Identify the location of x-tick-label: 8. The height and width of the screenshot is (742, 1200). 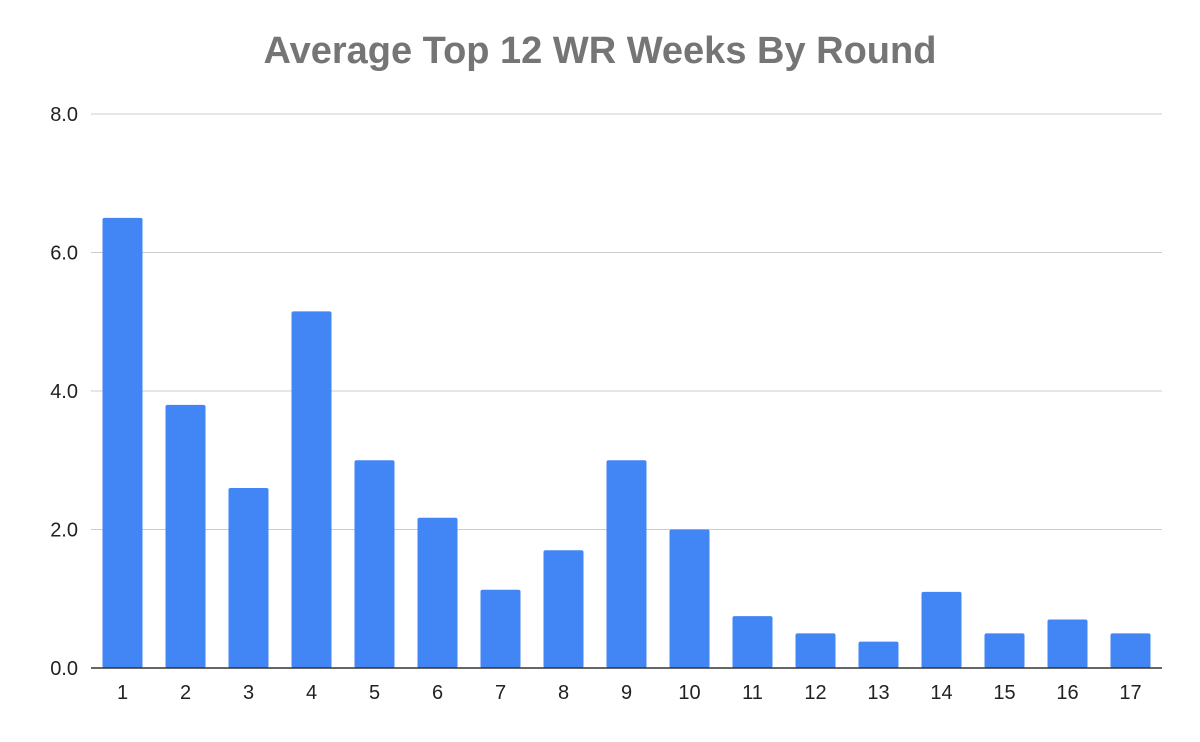
(563, 693).